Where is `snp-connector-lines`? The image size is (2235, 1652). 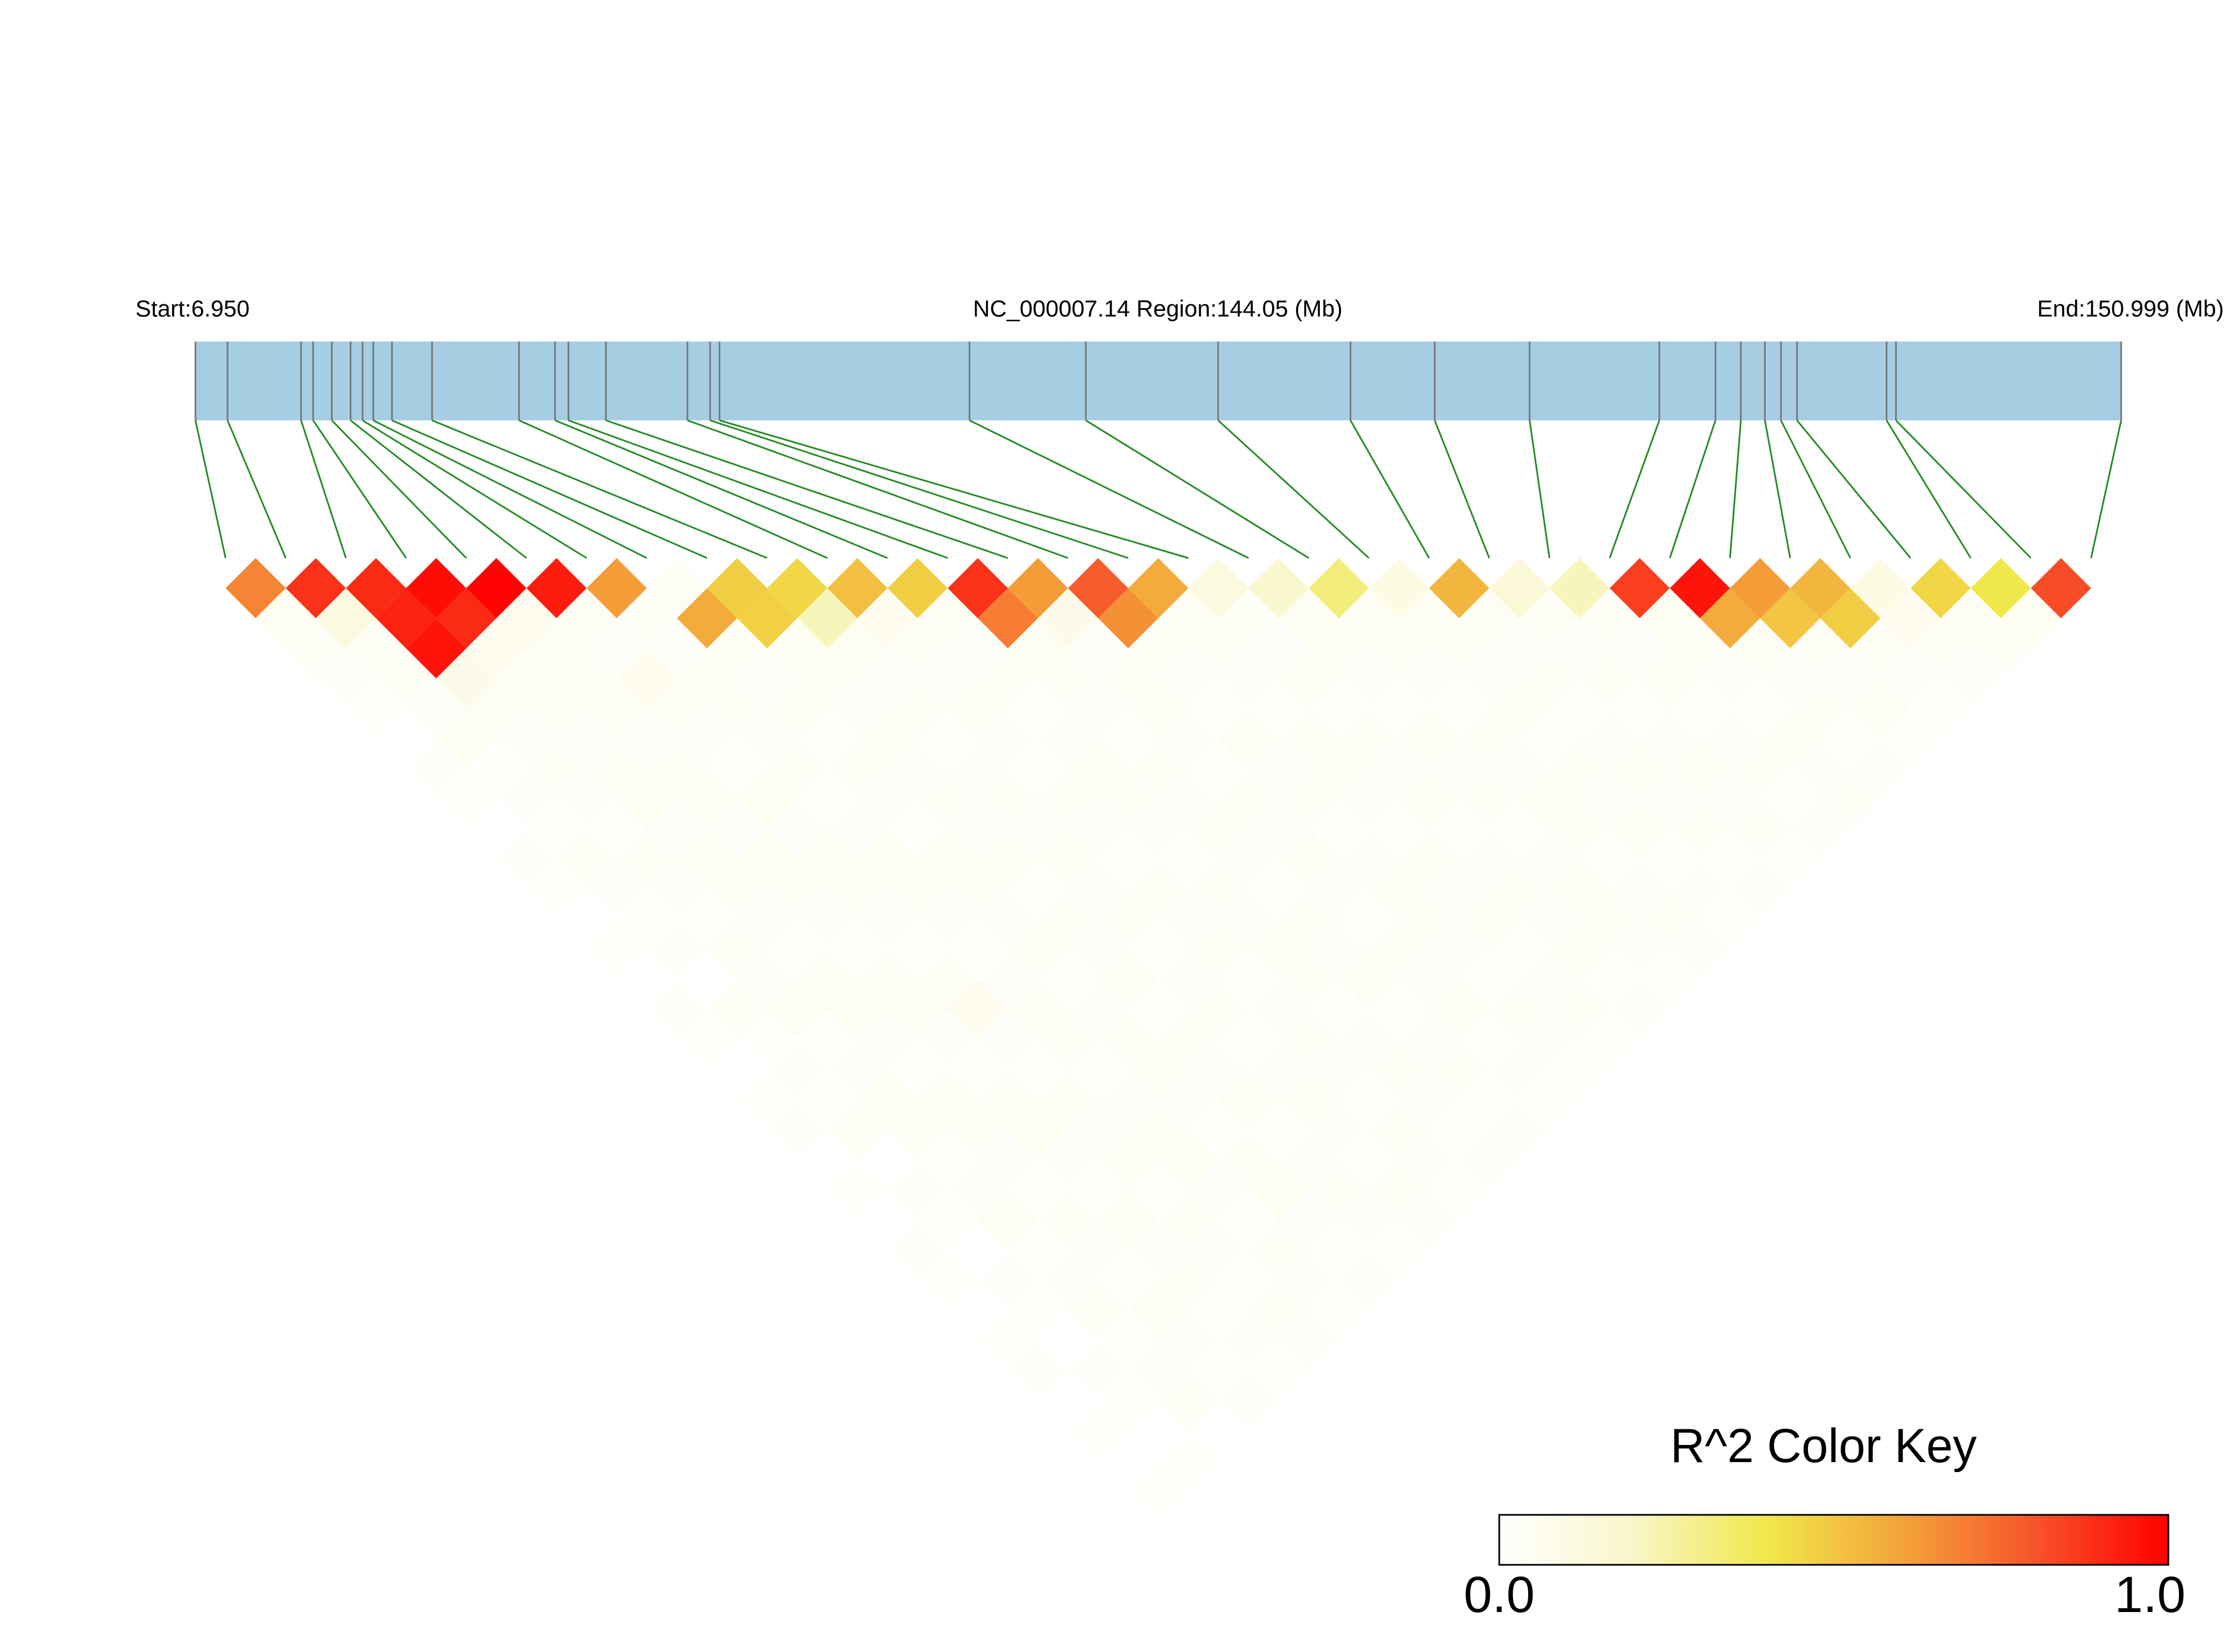 snp-connector-lines is located at coordinates (1158, 489).